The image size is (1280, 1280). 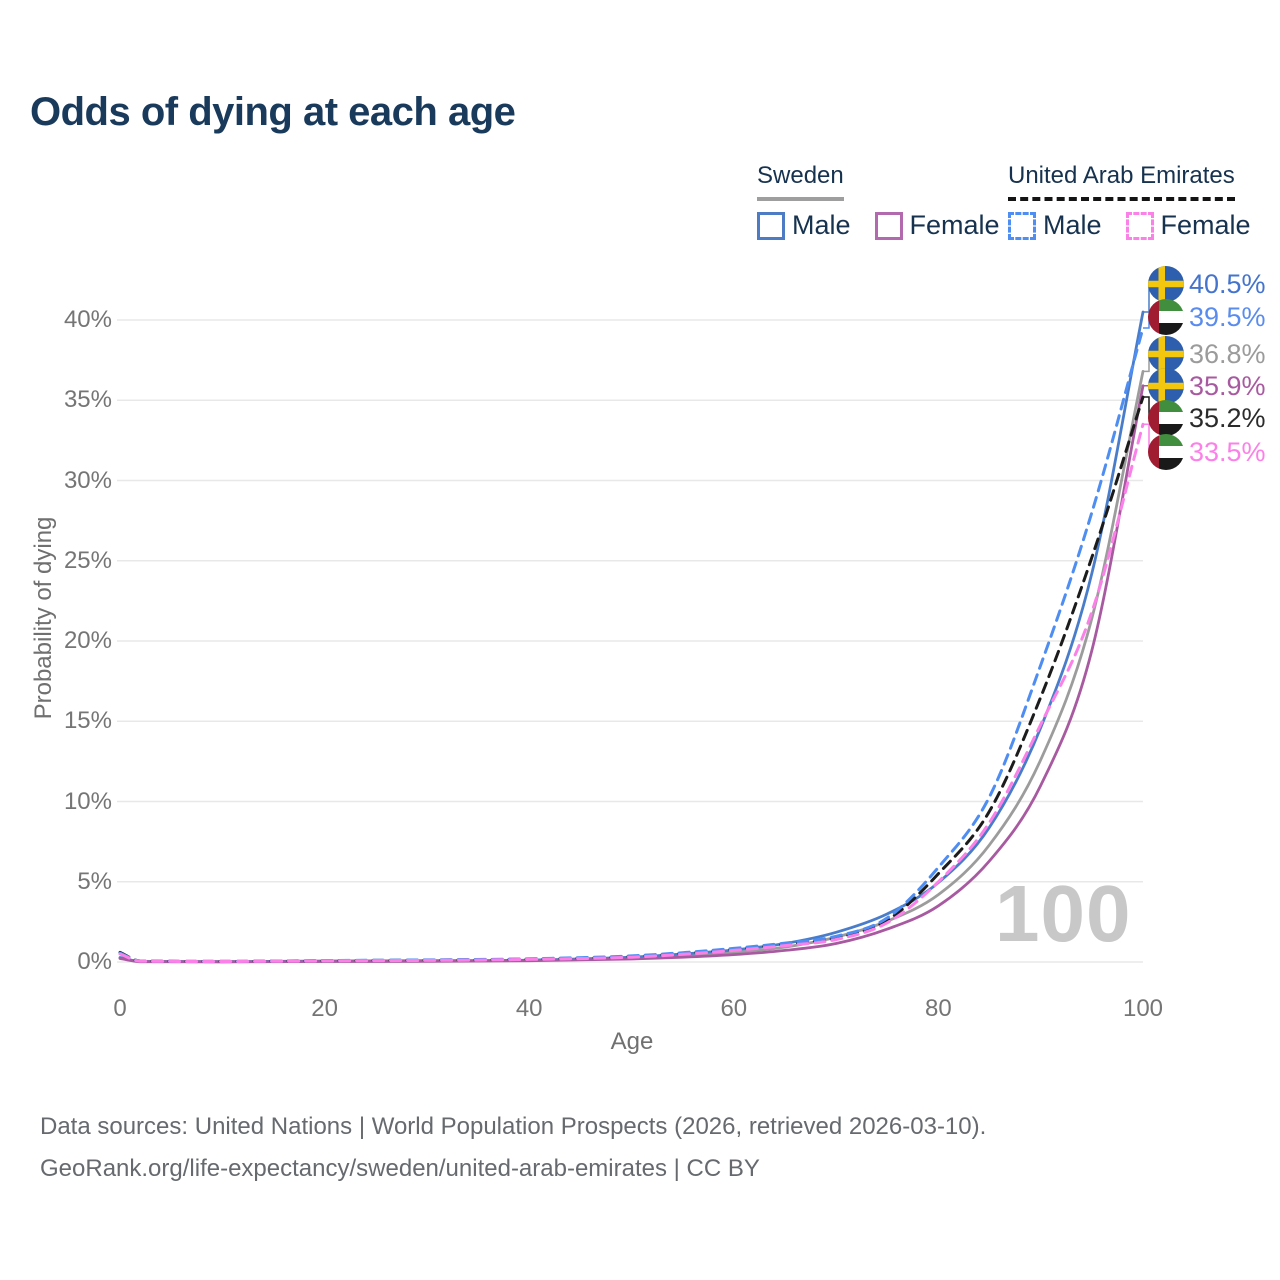 What do you see at coordinates (1207, 354) in the screenshot?
I see `end-label-sweden-both: 36.8%` at bounding box center [1207, 354].